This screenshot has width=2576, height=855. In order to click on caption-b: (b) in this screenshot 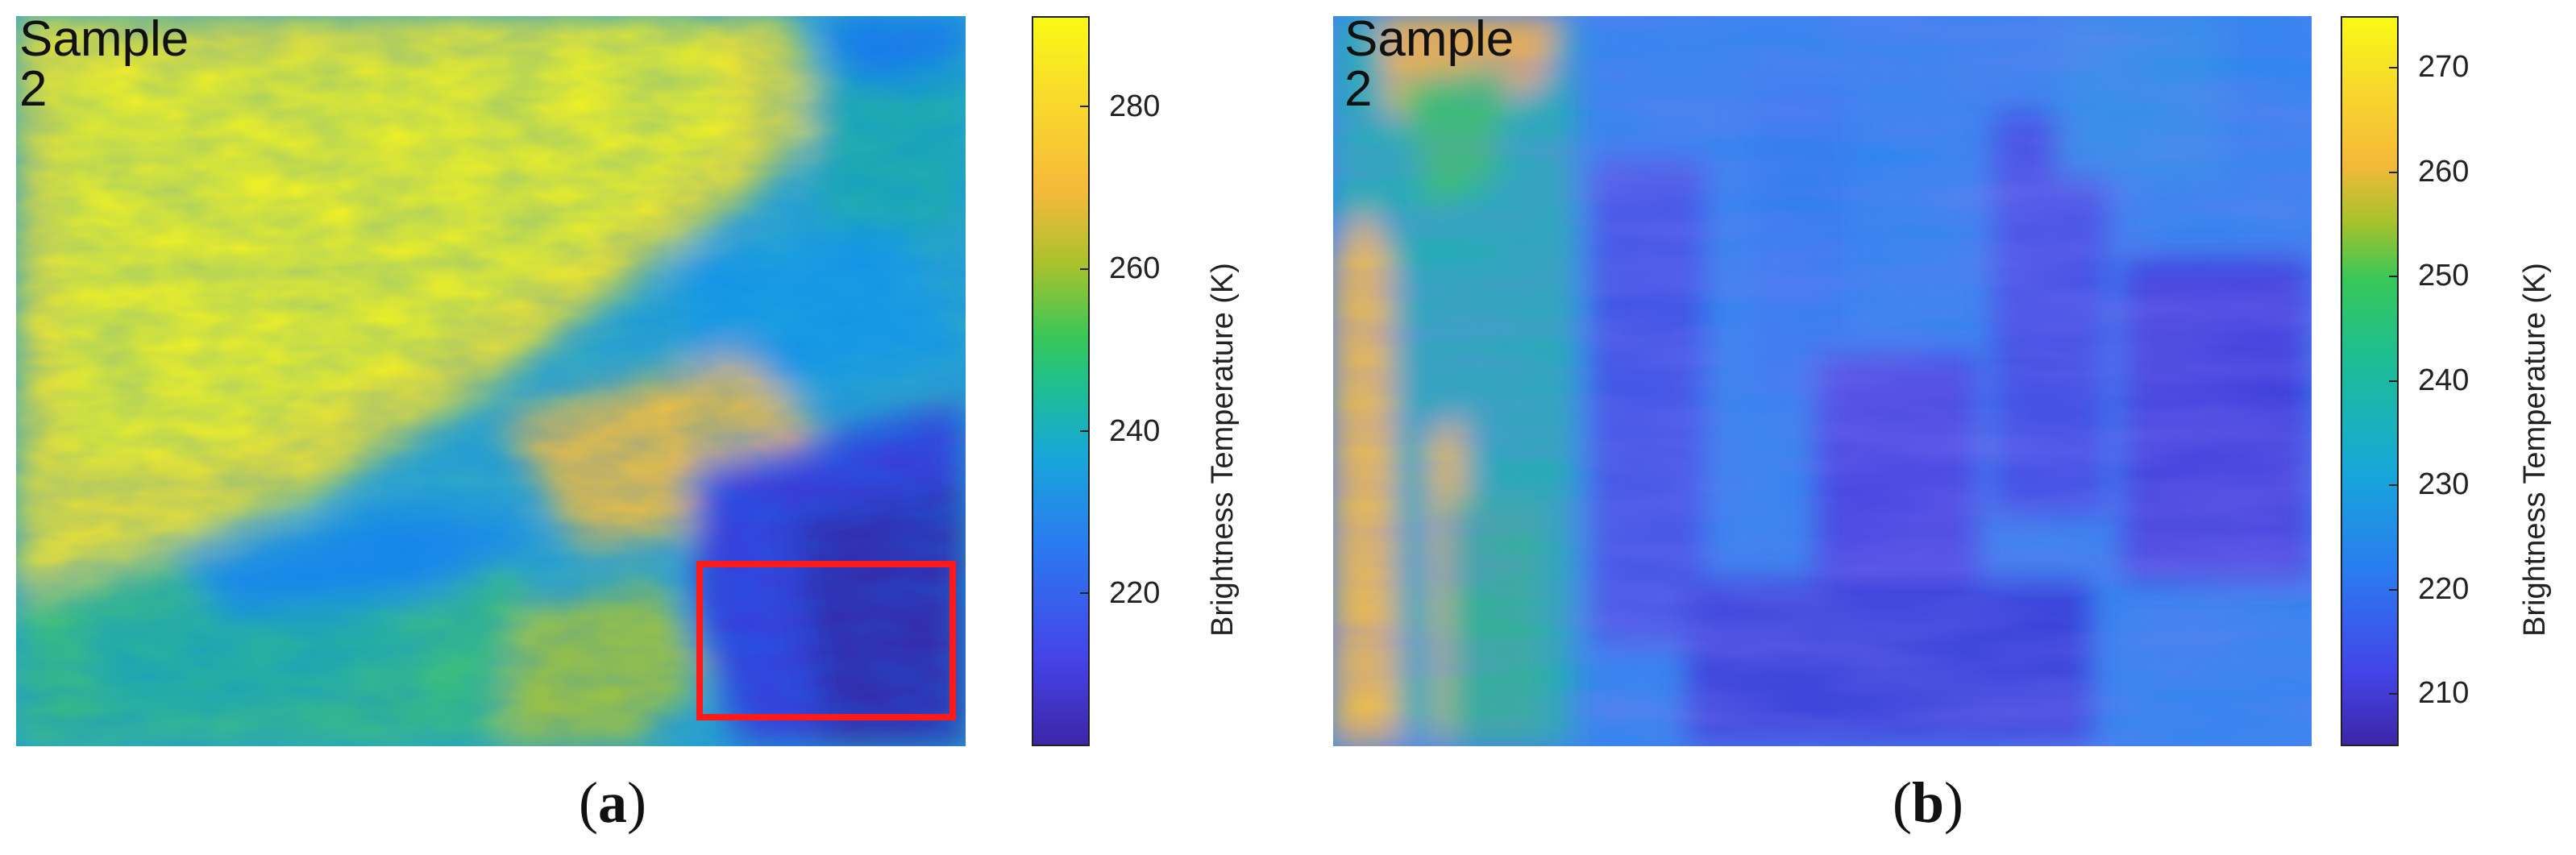, I will do `click(1928, 802)`.